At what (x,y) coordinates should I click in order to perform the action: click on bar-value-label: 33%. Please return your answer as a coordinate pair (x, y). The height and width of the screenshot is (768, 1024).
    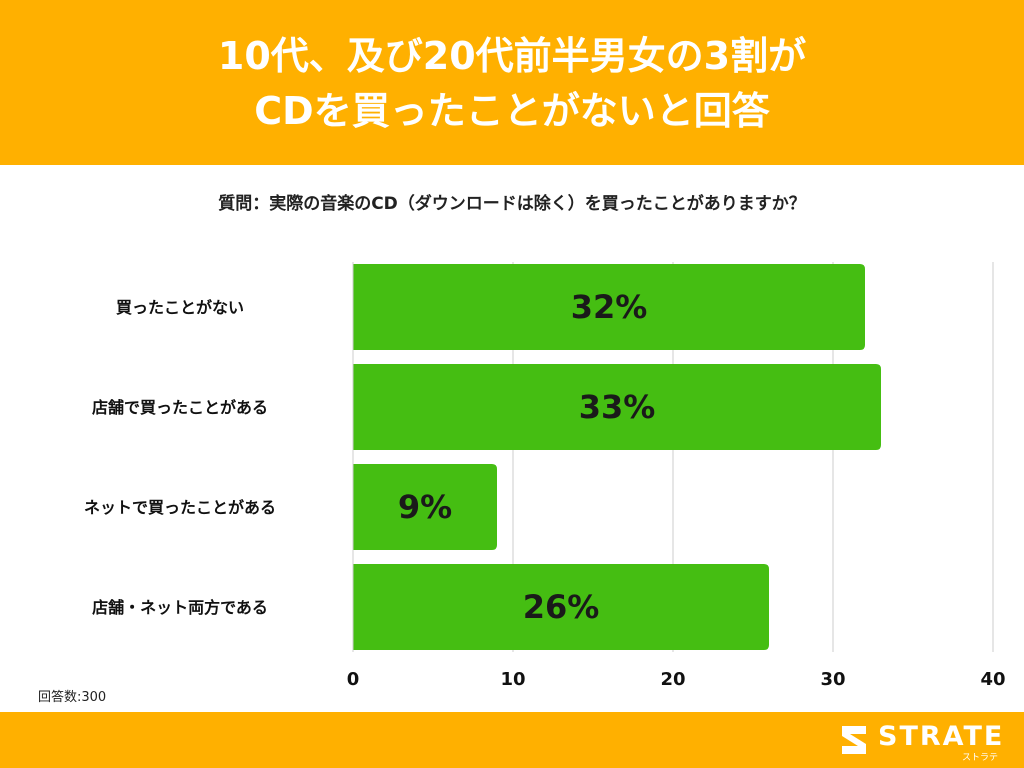
    Looking at the image, I should click on (617, 407).